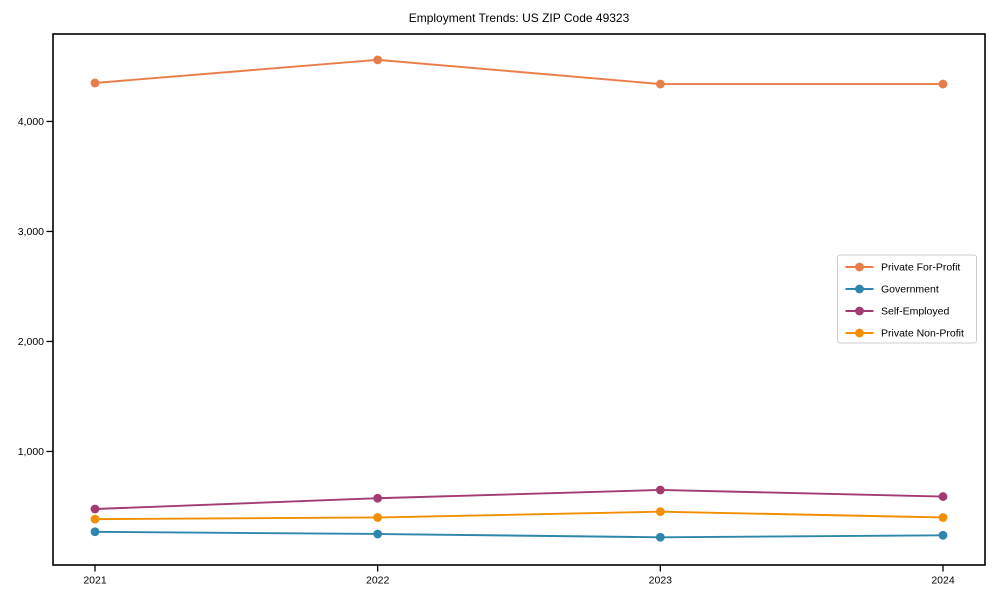 This screenshot has width=1000, height=600. What do you see at coordinates (859, 311) in the screenshot?
I see `legend-marker-self-employed` at bounding box center [859, 311].